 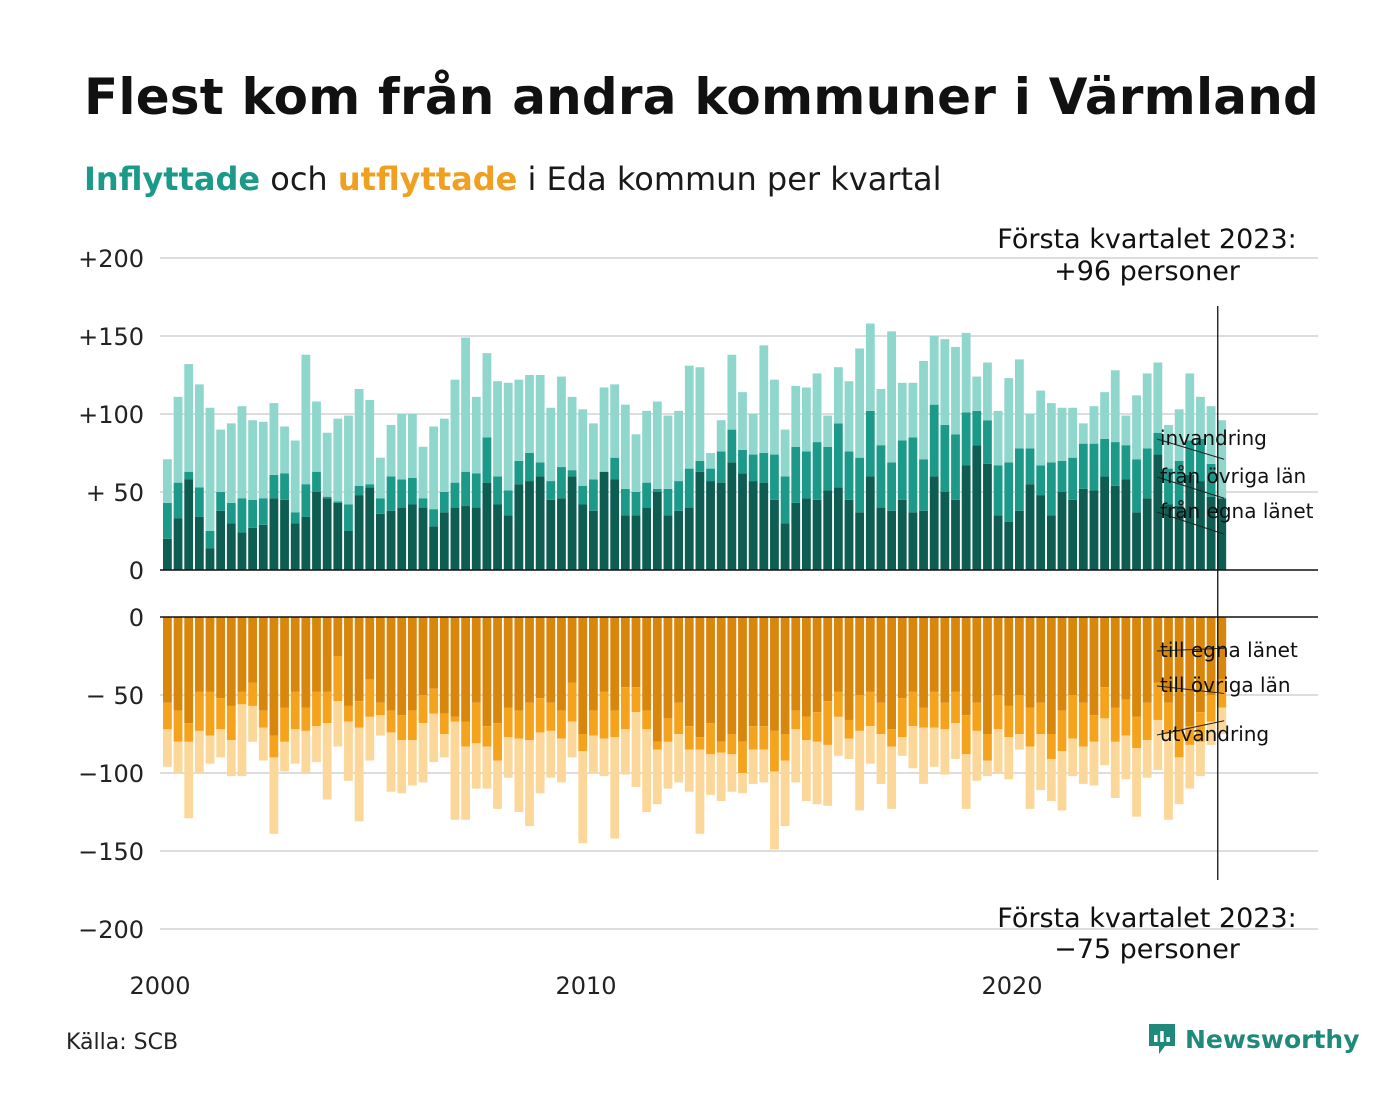 What do you see at coordinates (1190, 689) in the screenshot?
I see `legend-leader-out` at bounding box center [1190, 689].